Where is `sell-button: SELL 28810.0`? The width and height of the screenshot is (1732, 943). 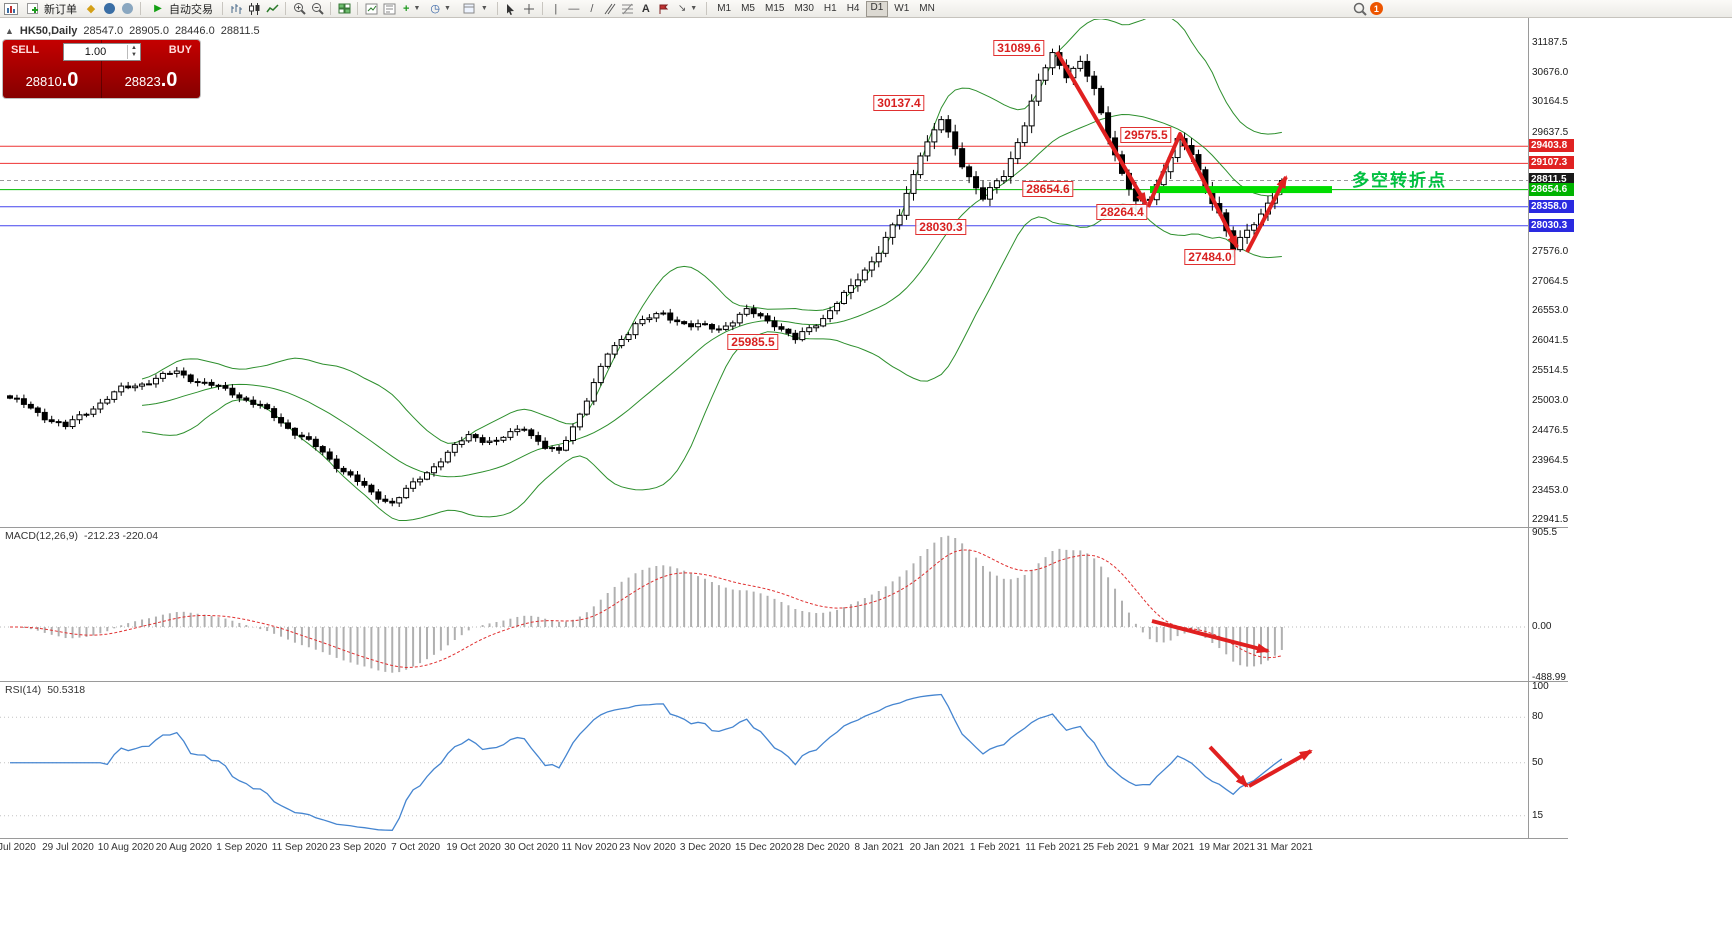 sell-button: SELL 28810.0 is located at coordinates (52, 69).